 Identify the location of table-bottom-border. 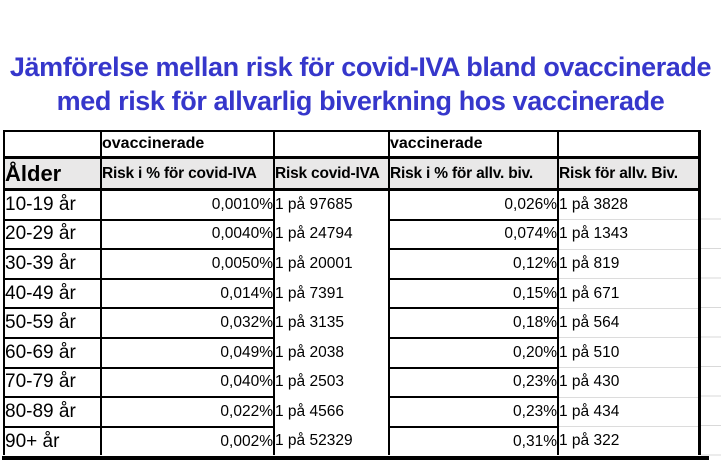
(355, 458).